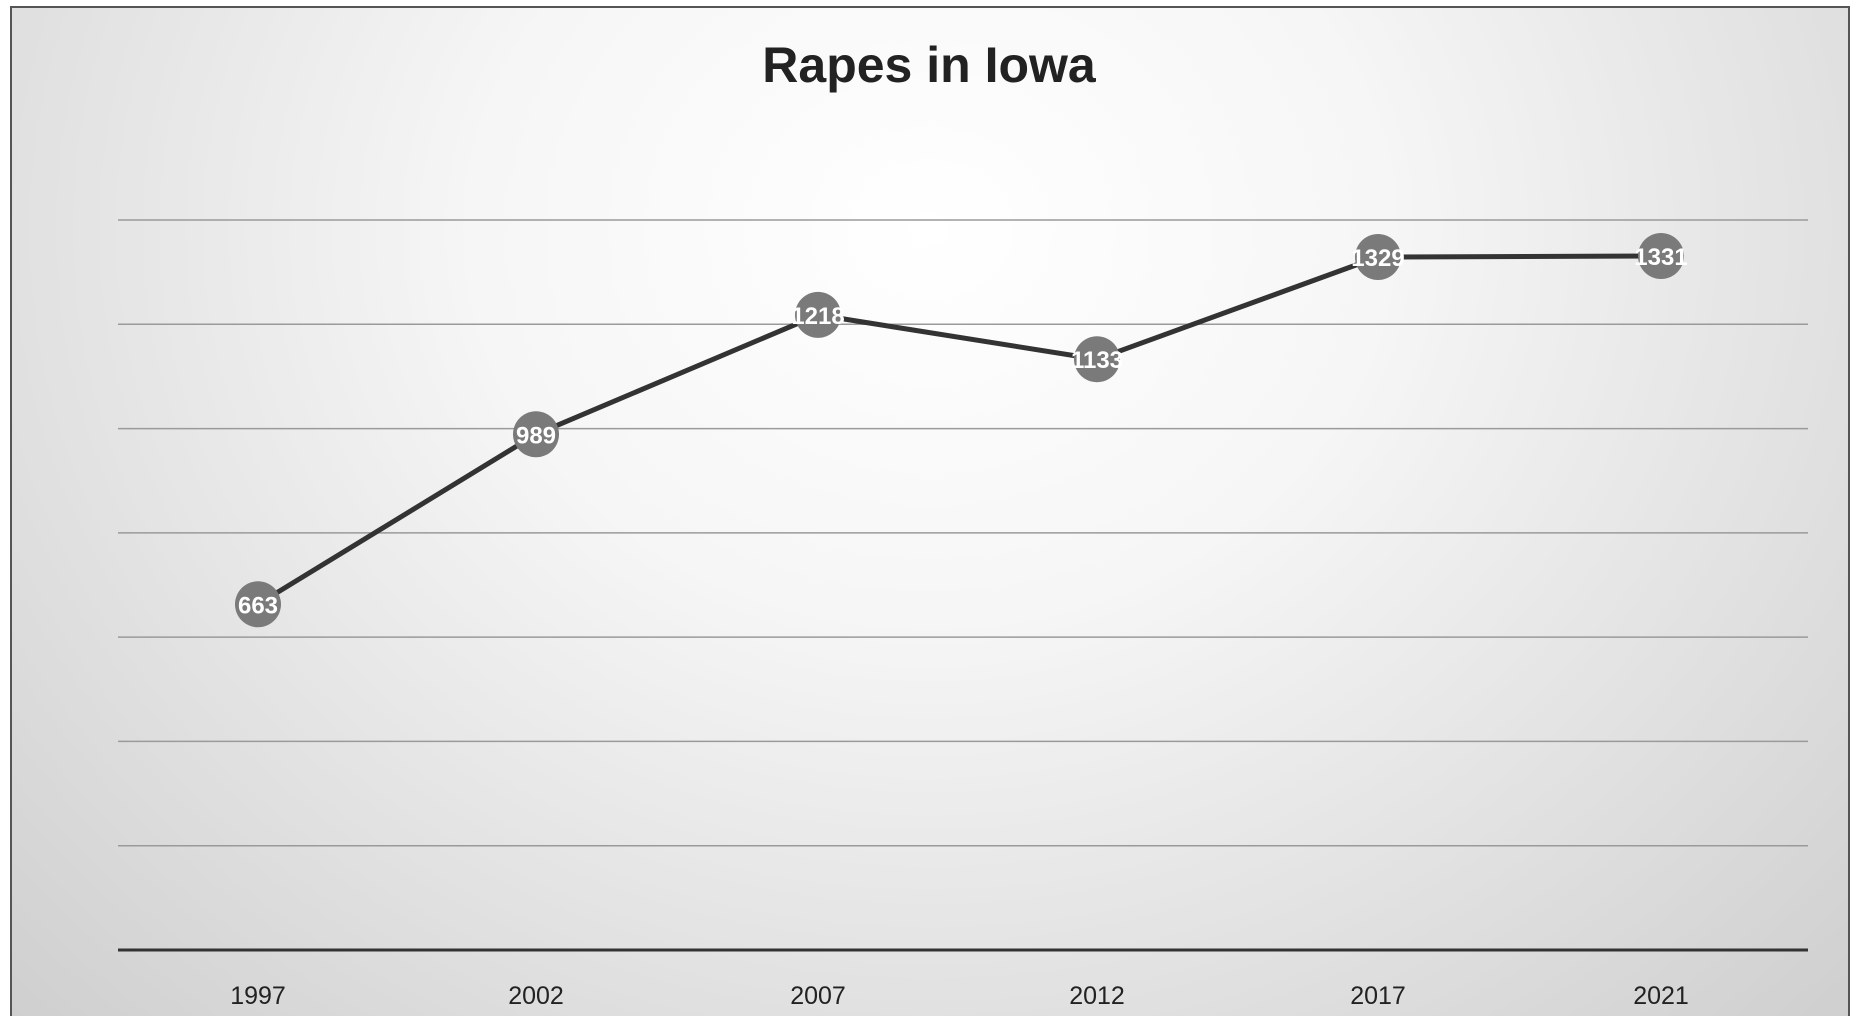 The height and width of the screenshot is (1016, 1858). What do you see at coordinates (536, 996) in the screenshot?
I see `x-tick-label: 2002` at bounding box center [536, 996].